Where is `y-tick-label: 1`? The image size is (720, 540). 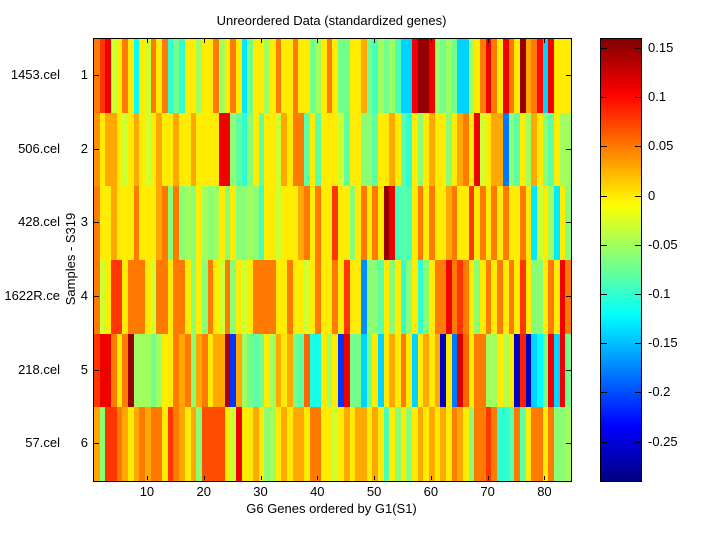 y-tick-label: 1 is located at coordinates (84, 74).